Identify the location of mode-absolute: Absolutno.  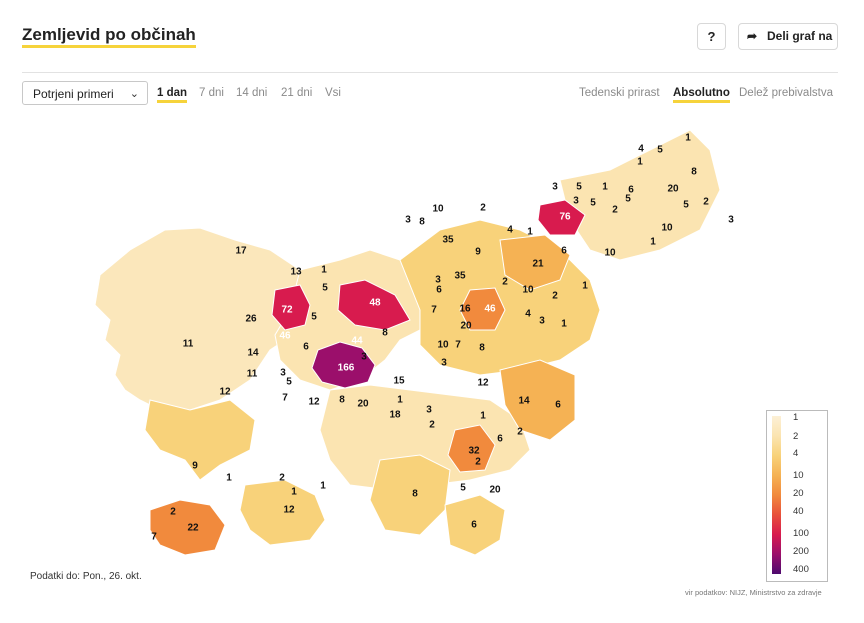
(701, 94).